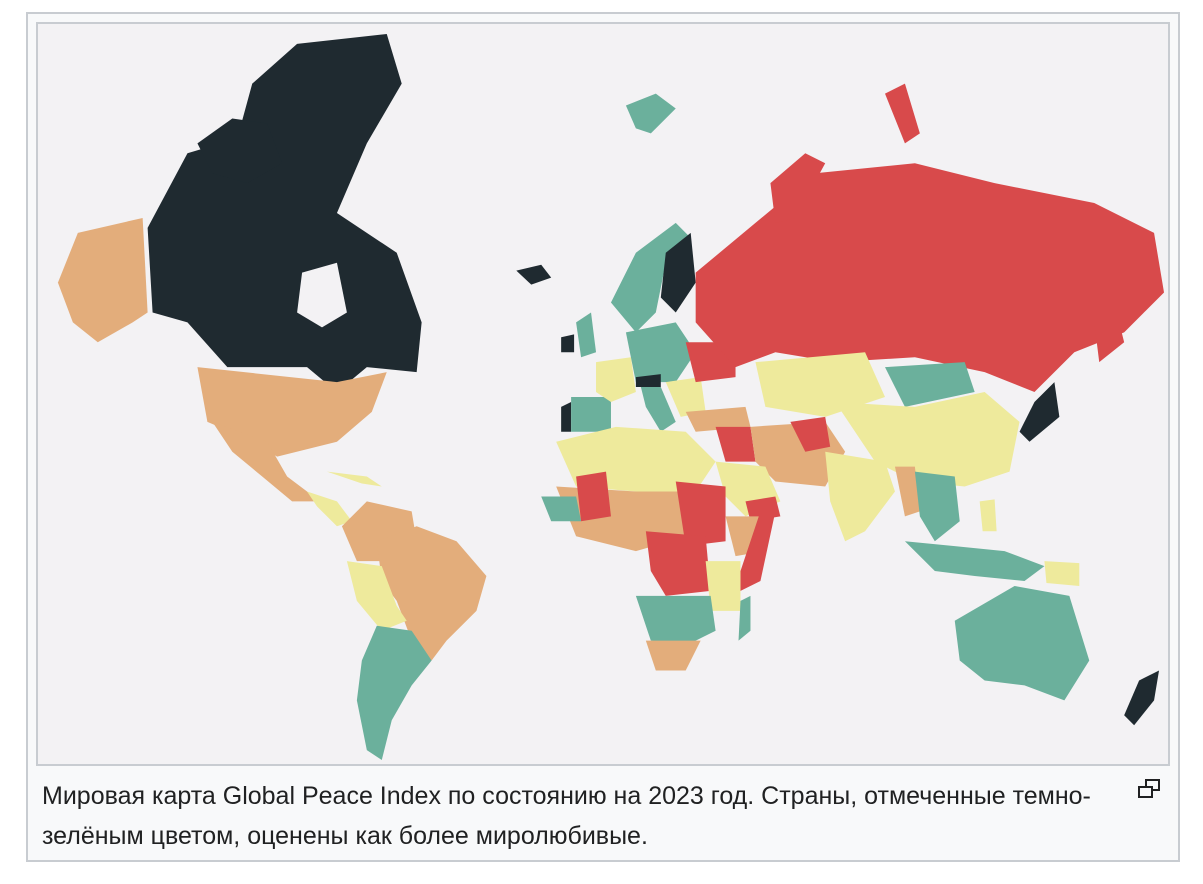 The width and height of the screenshot is (1203, 884). What do you see at coordinates (616, 379) in the screenshot?
I see `region-france` at bounding box center [616, 379].